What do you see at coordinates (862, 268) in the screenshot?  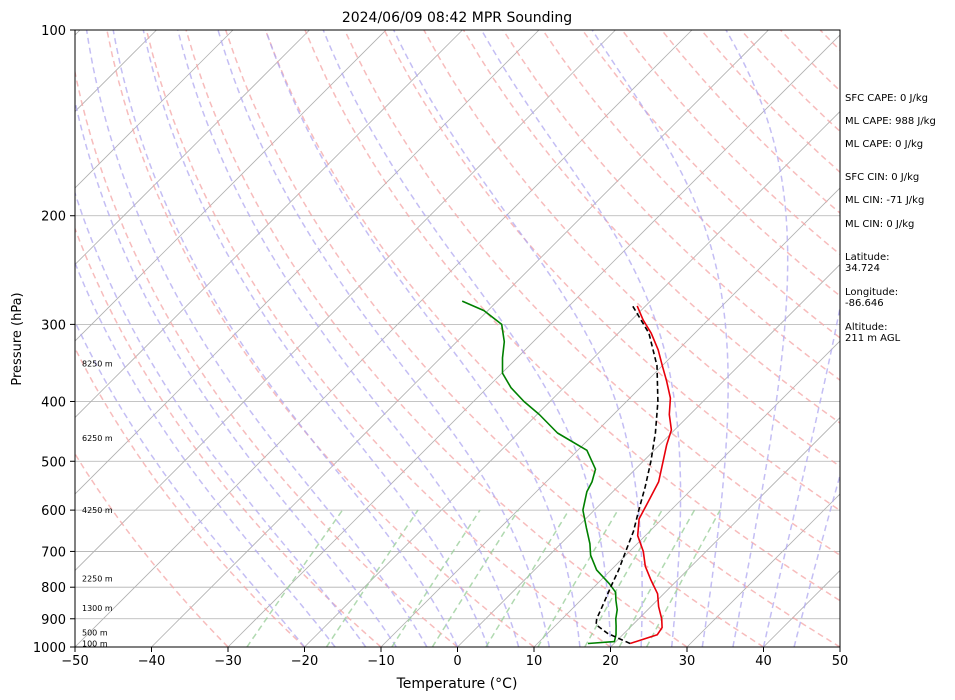 I see `latitude-value: 34.724` at bounding box center [862, 268].